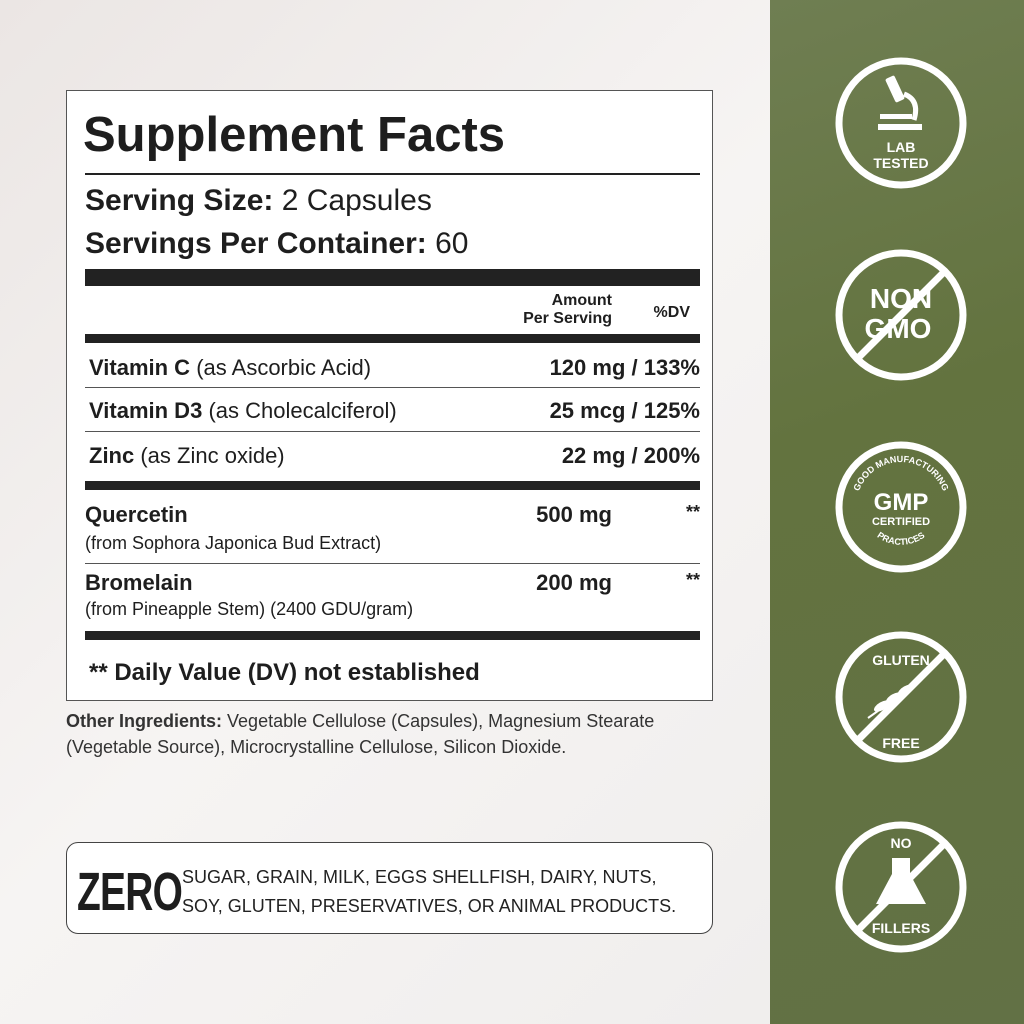  I want to click on serving-size: Serving Size: 2 Capsules, so click(258, 200).